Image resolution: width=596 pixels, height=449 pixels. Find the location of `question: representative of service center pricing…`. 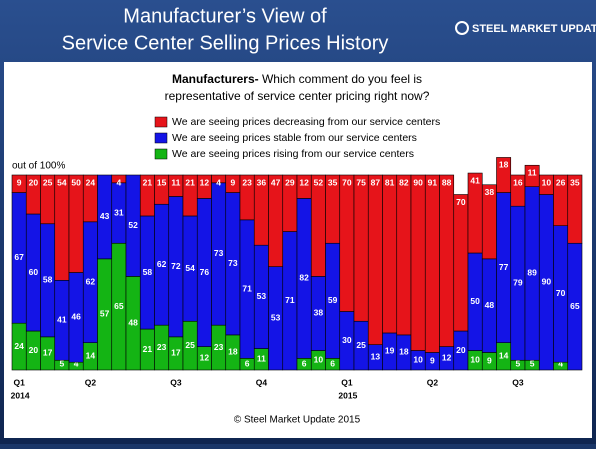

question: representative of service center pricing… is located at coordinates (297, 96).